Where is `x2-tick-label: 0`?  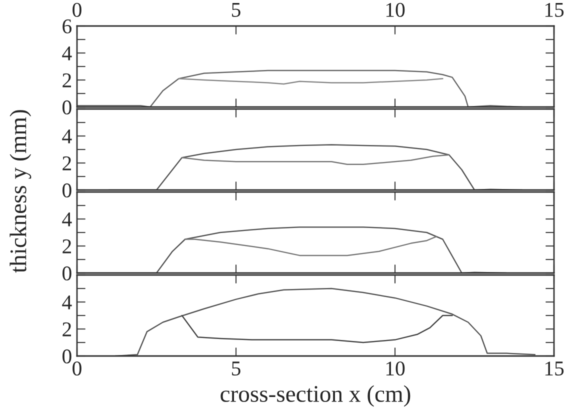
x2-tick-label: 0 is located at coordinates (77, 9).